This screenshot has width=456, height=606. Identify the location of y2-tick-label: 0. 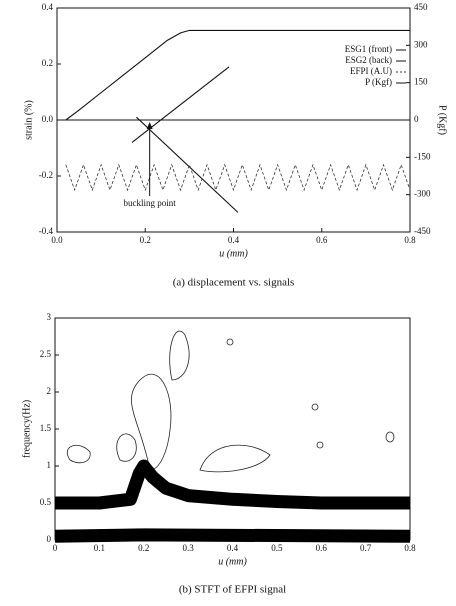
(416, 119).